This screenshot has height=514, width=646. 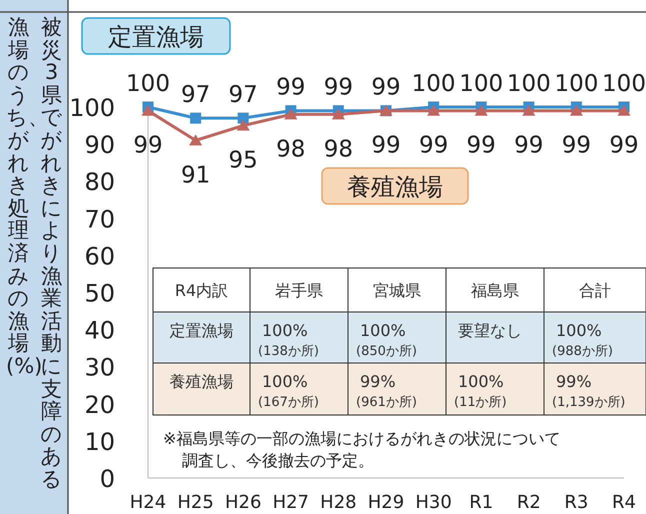 I want to click on annotation: 宮城県, so click(x=397, y=290).